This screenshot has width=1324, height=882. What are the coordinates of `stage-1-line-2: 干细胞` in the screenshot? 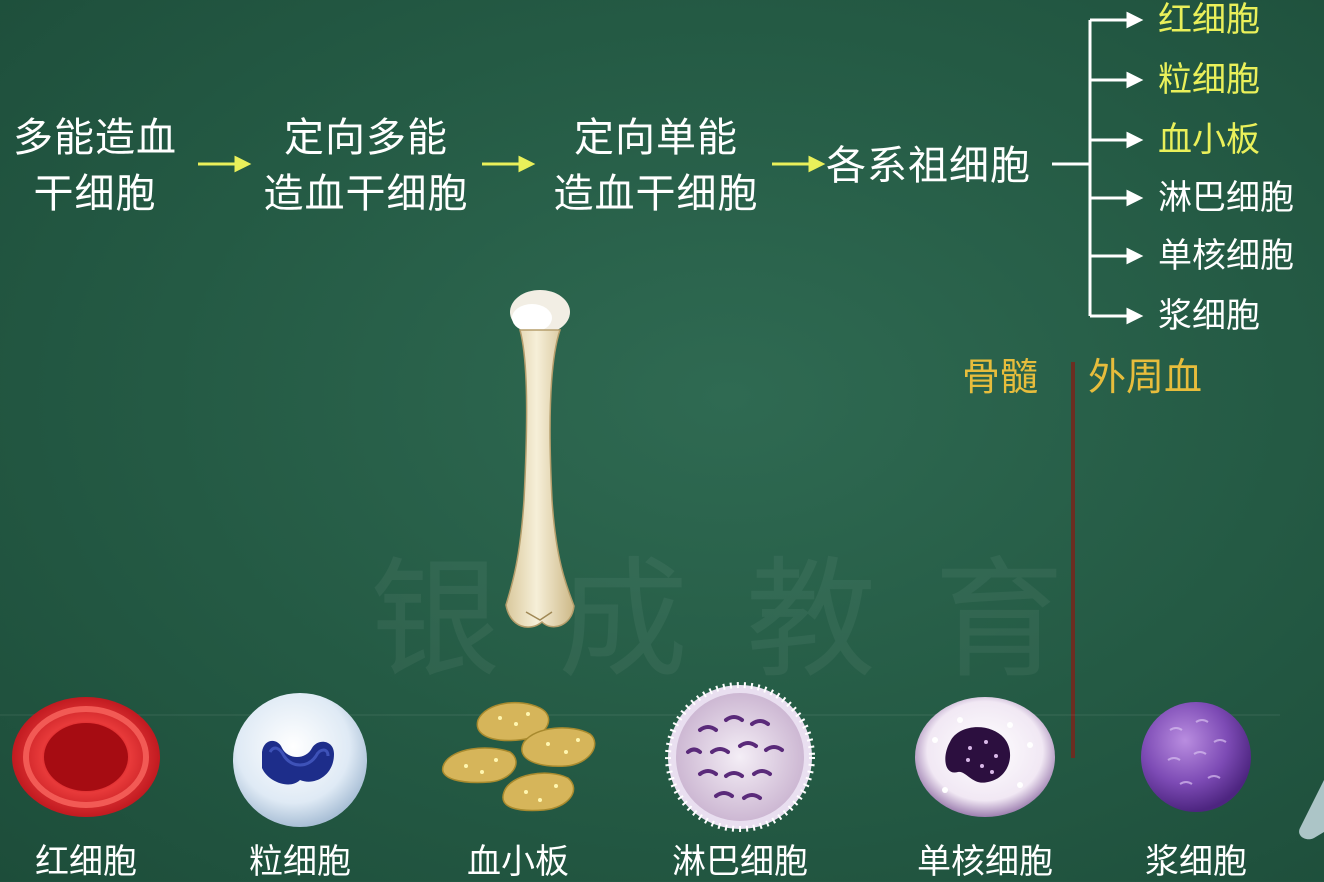 It's located at (95, 194).